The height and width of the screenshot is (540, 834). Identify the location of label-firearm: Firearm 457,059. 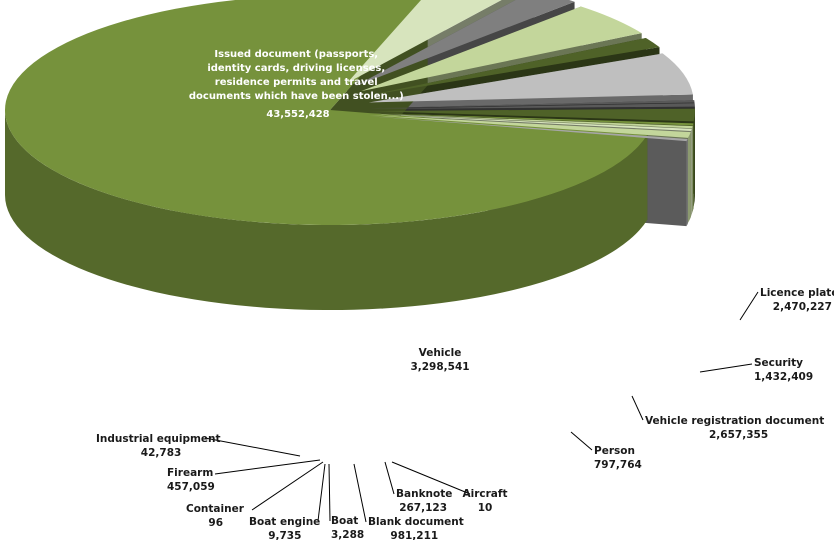
(191, 480).